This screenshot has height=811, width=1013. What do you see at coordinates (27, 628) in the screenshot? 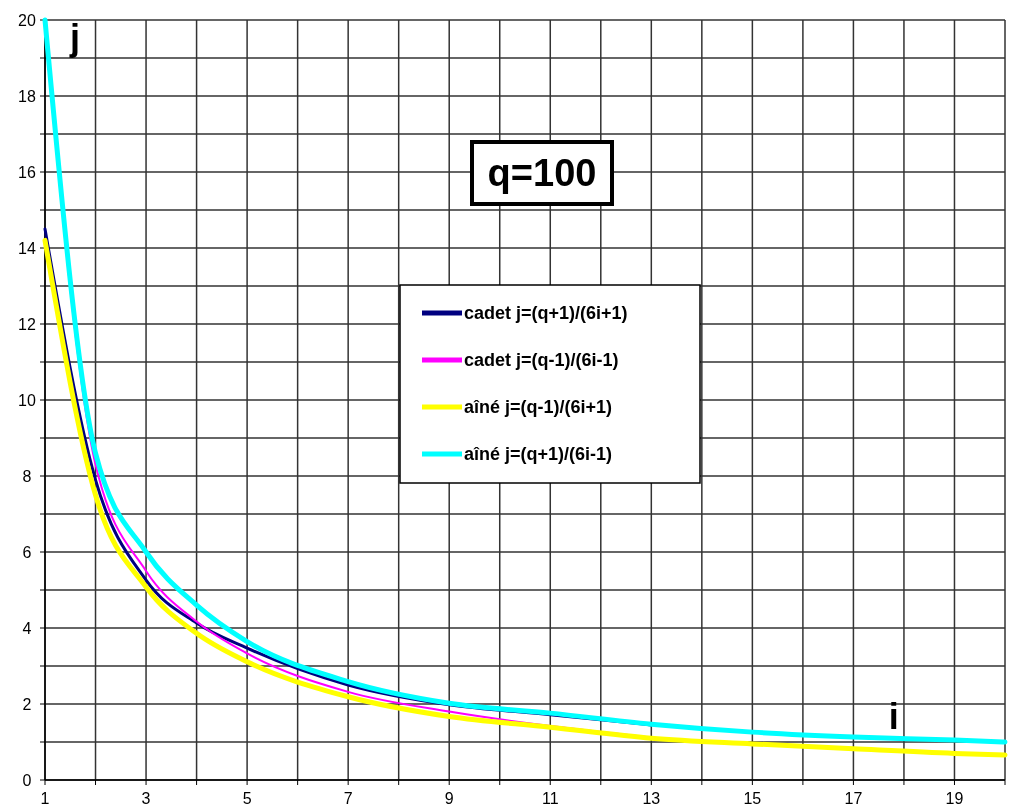
I see `y-tick-label: 4` at bounding box center [27, 628].